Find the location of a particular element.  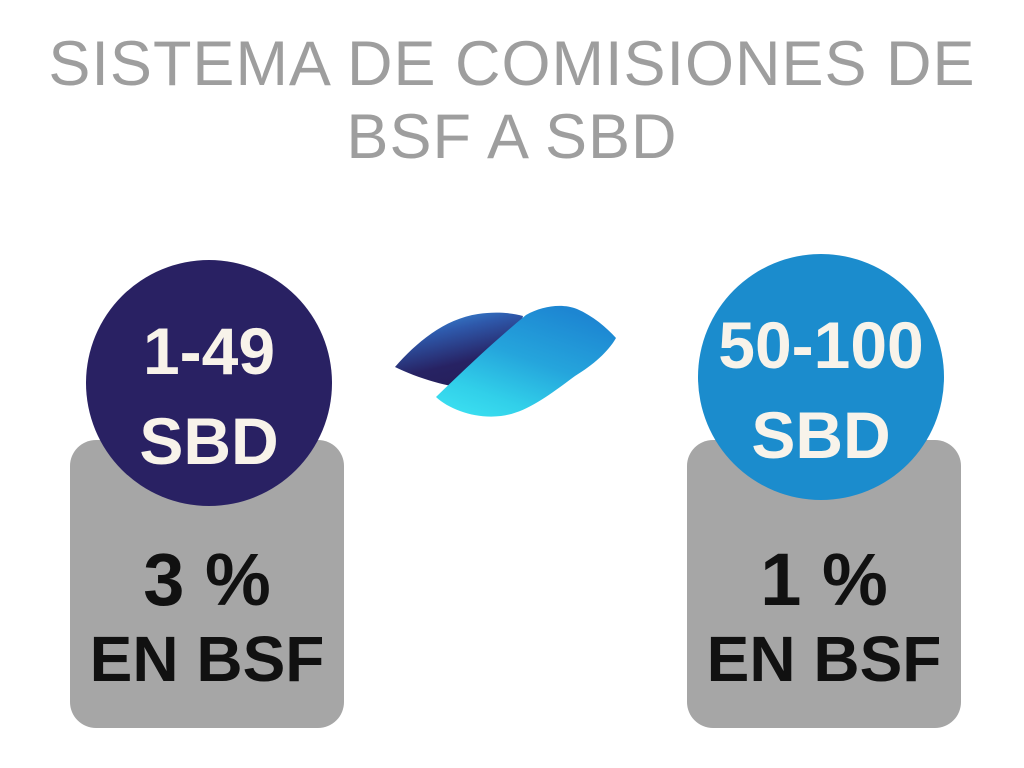

range-circle-high-range: 50-100 SBD is located at coordinates (821, 377).